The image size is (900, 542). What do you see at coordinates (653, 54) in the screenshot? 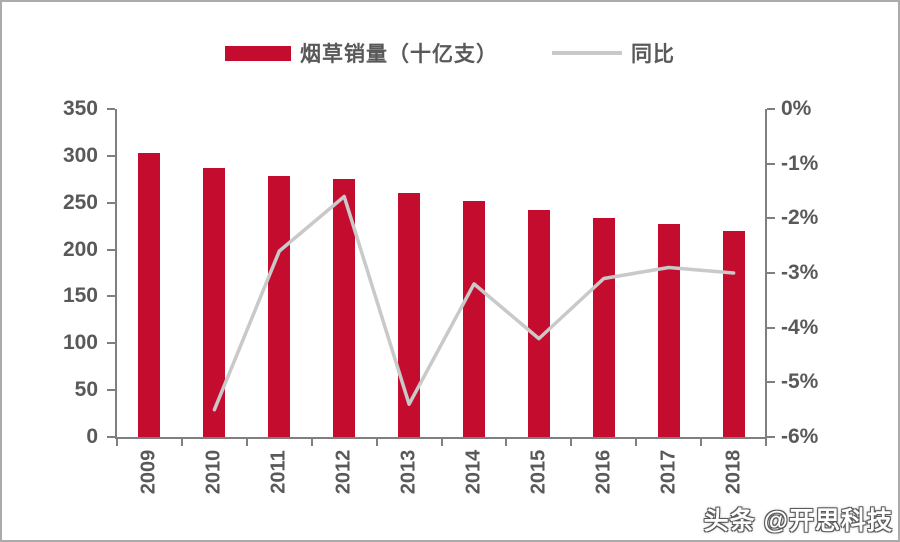
I see `legend-label-yoy: 同比` at bounding box center [653, 54].